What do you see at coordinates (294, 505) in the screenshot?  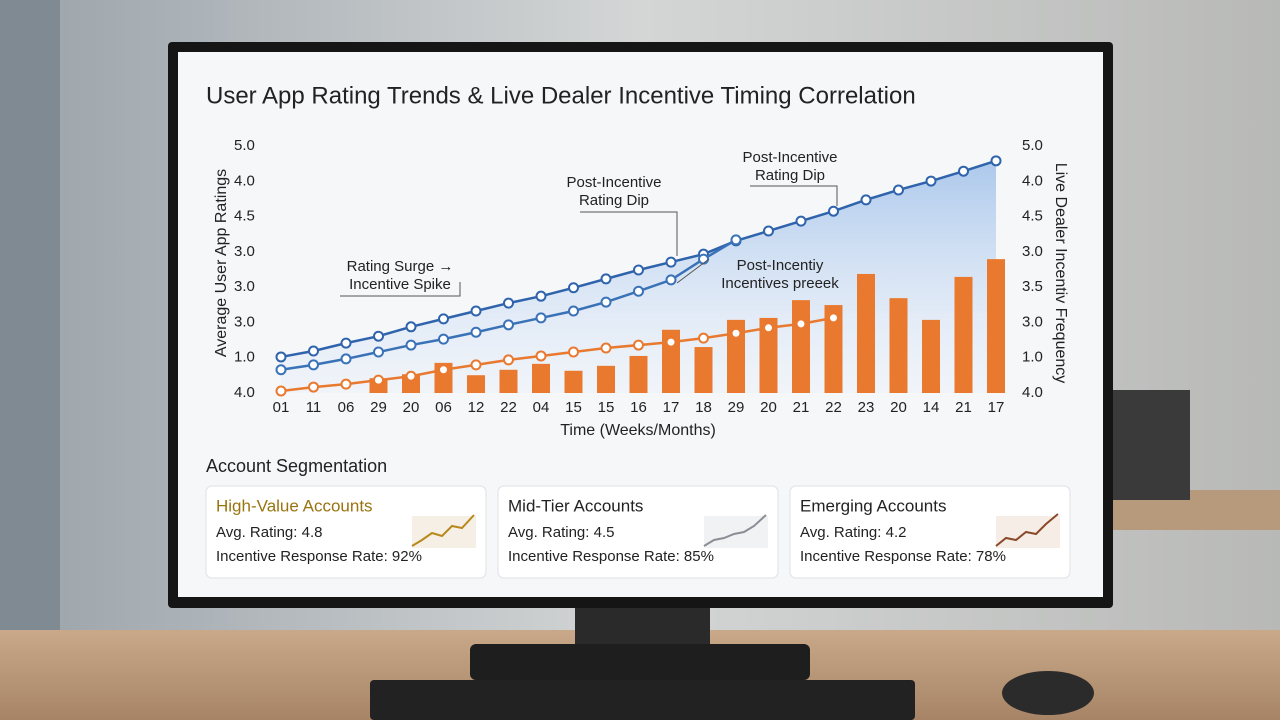 I see `card-title: High-Value Accounts` at bounding box center [294, 505].